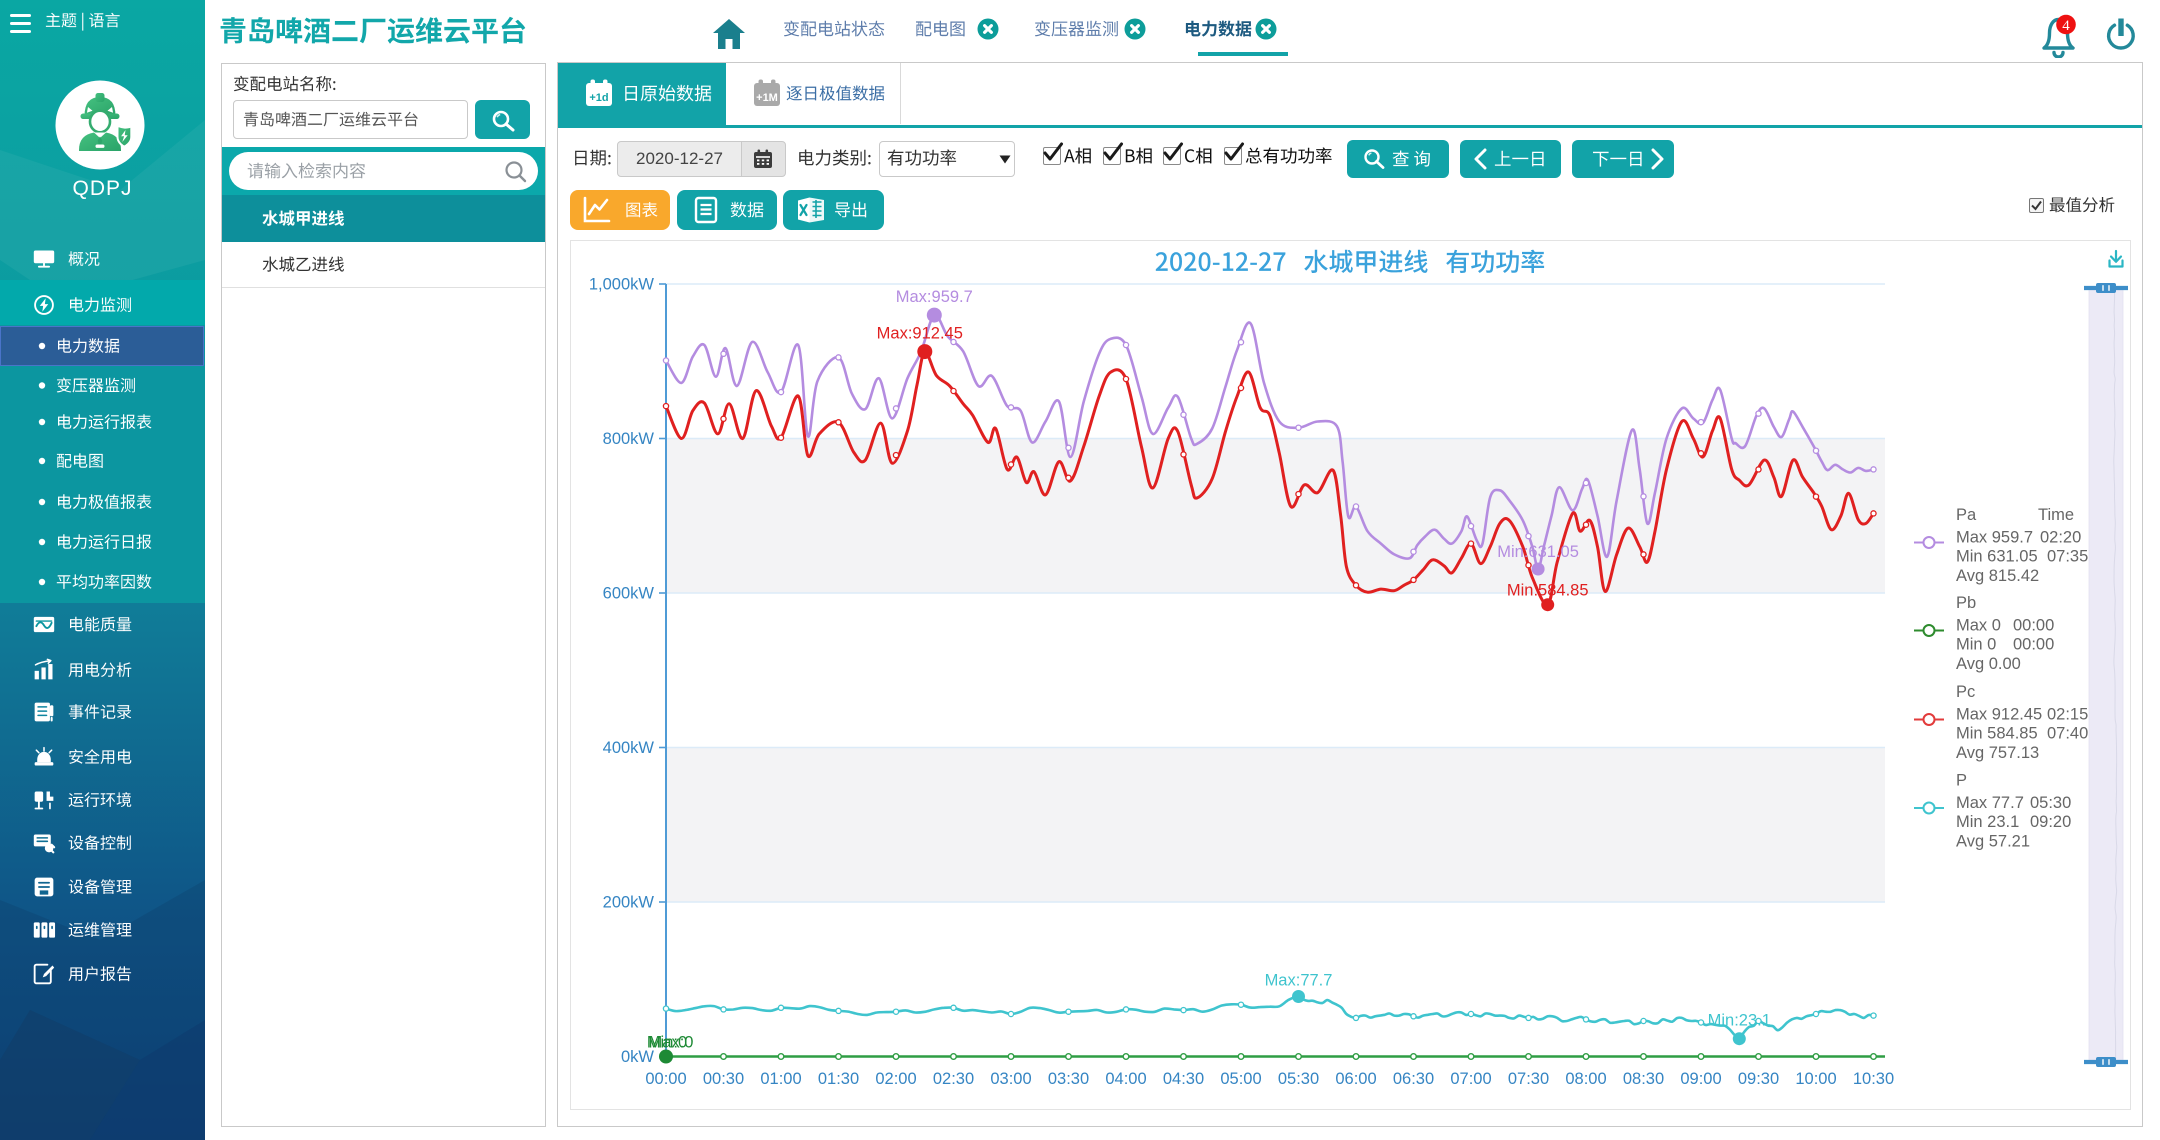  I want to click on svg-text: Max:912.45, so click(920, 334).